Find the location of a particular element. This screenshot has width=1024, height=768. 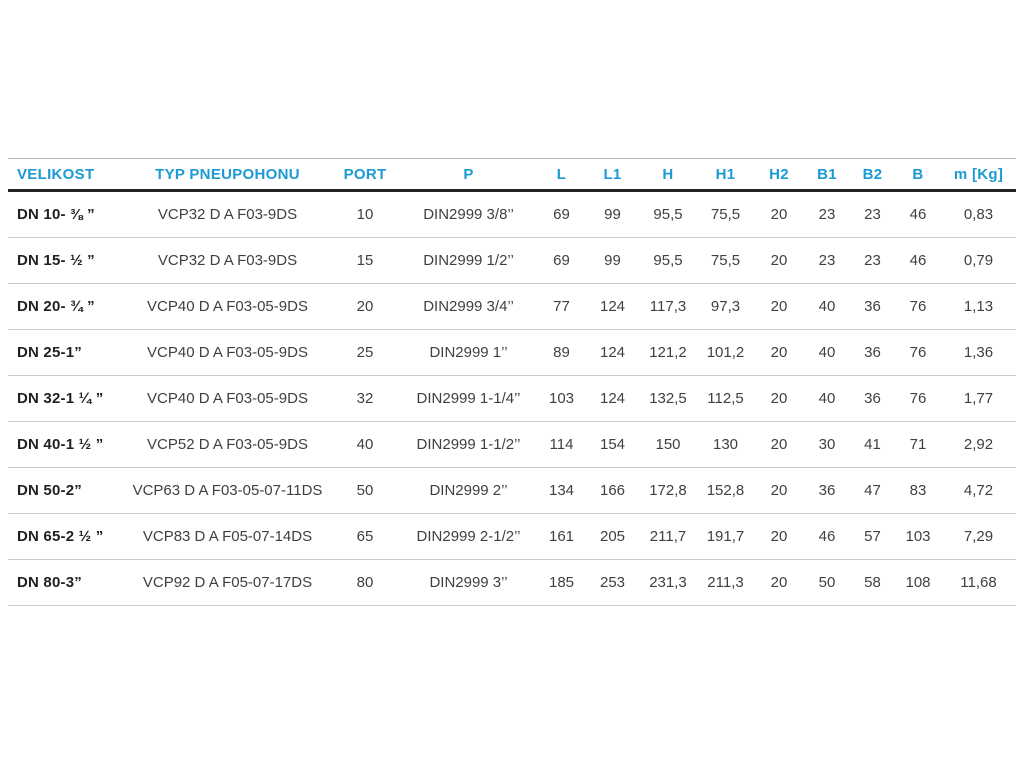

cell-typ: VCP52 D A F03-05-9DS is located at coordinates (227, 444).